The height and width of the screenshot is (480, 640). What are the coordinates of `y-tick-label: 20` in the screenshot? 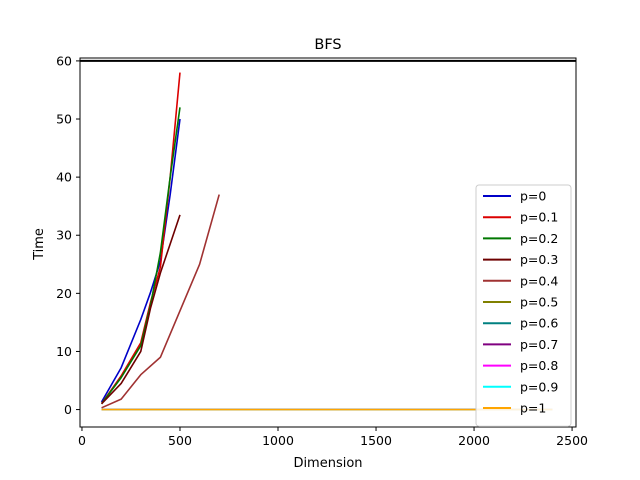 It's located at (64, 293).